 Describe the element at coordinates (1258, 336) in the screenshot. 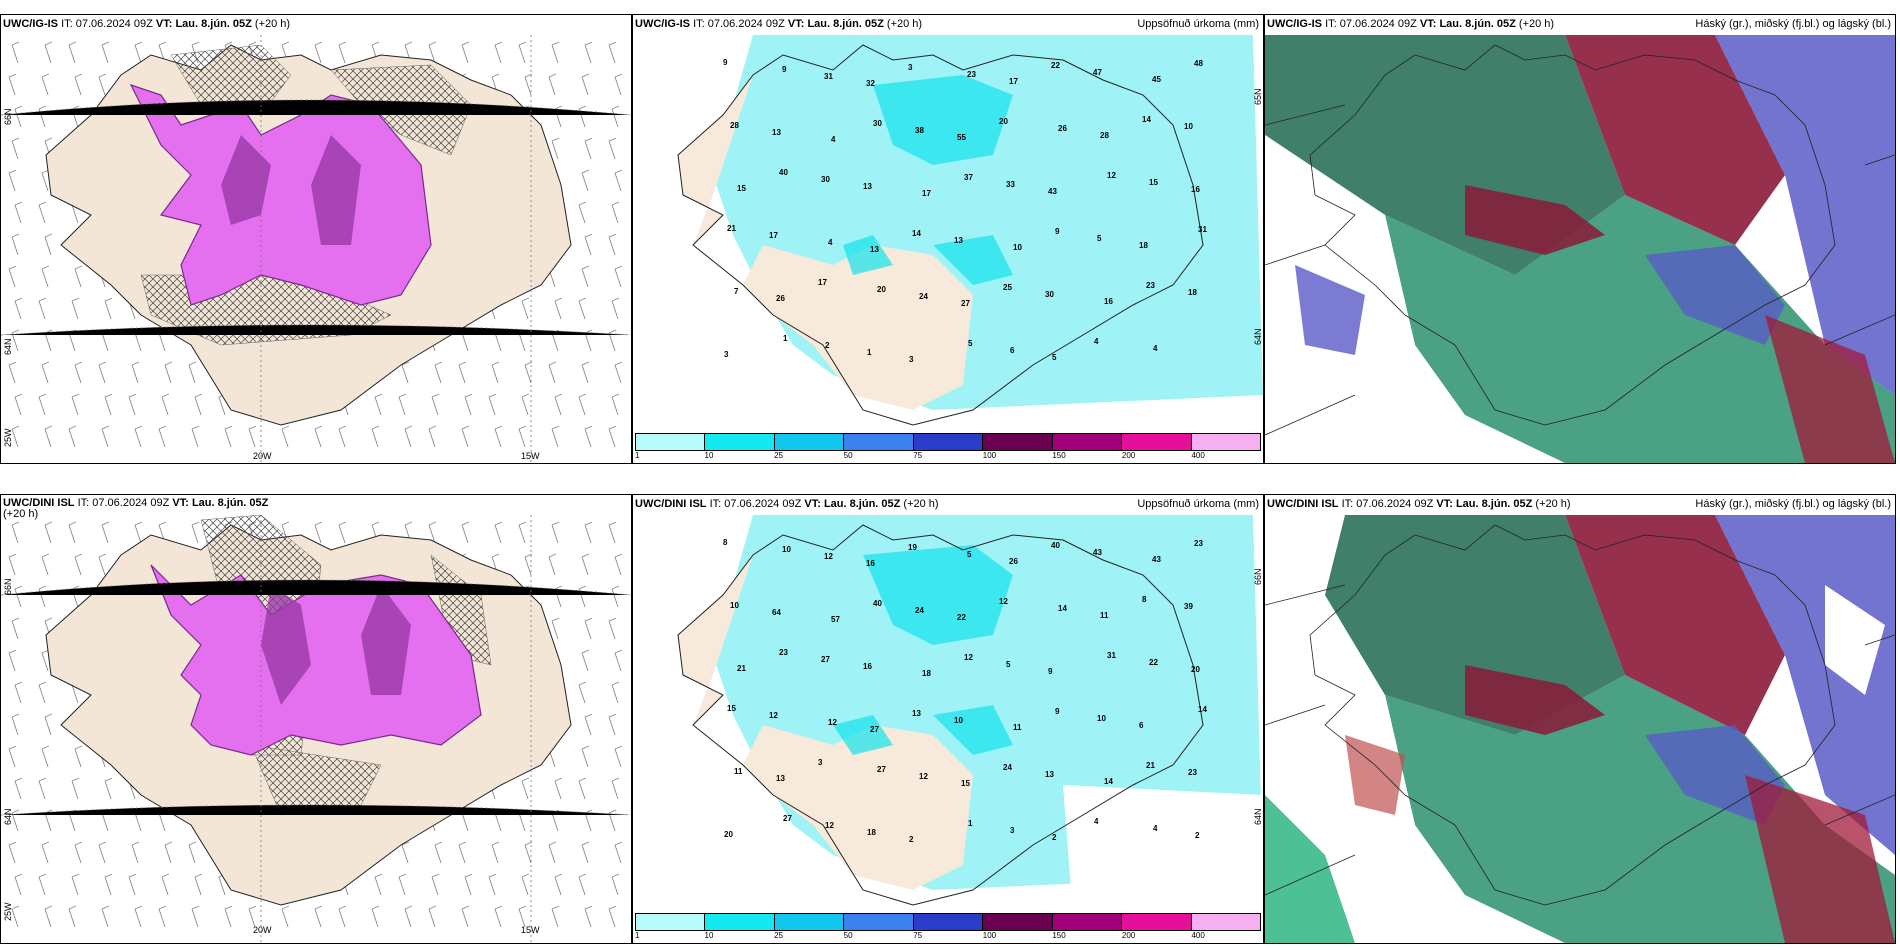

I see `lat-label: 64N` at that location.